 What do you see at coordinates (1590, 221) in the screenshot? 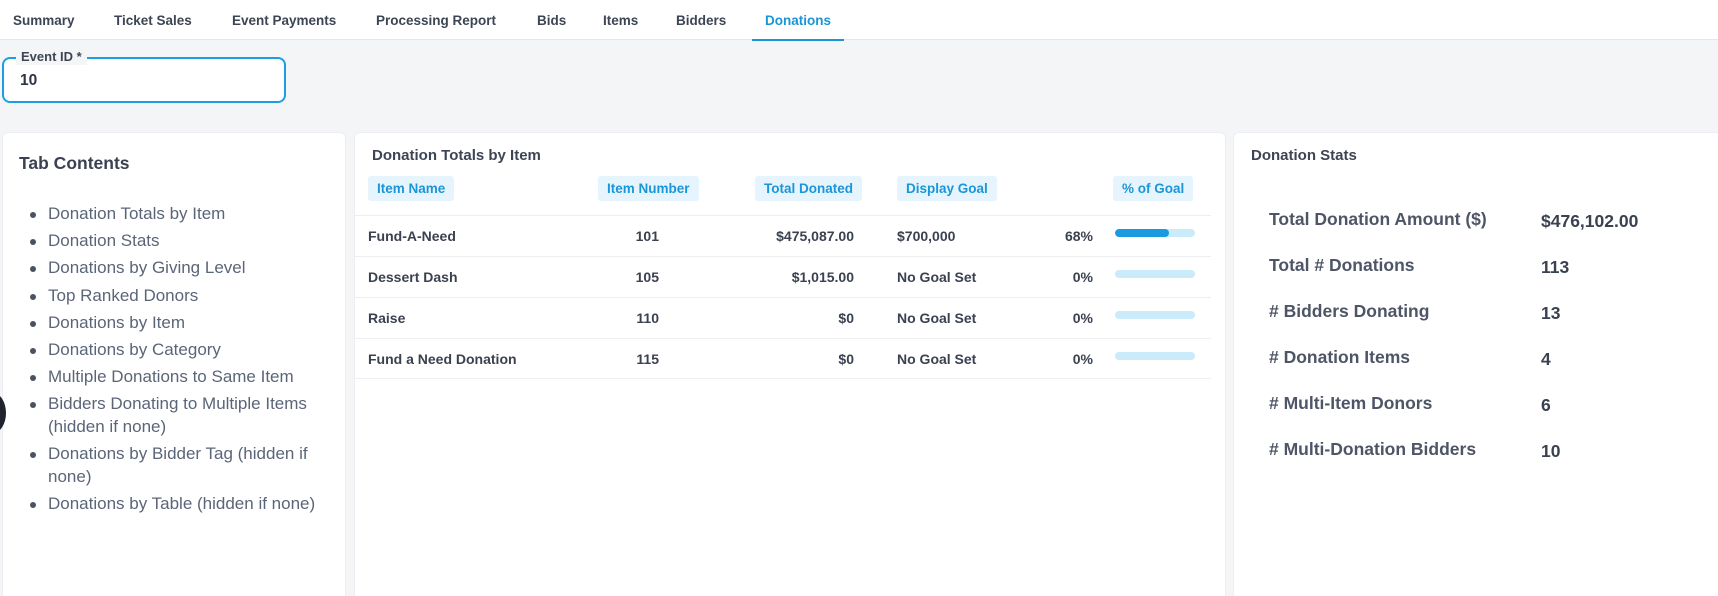
I see `stat-value: $476,102.00` at bounding box center [1590, 221].